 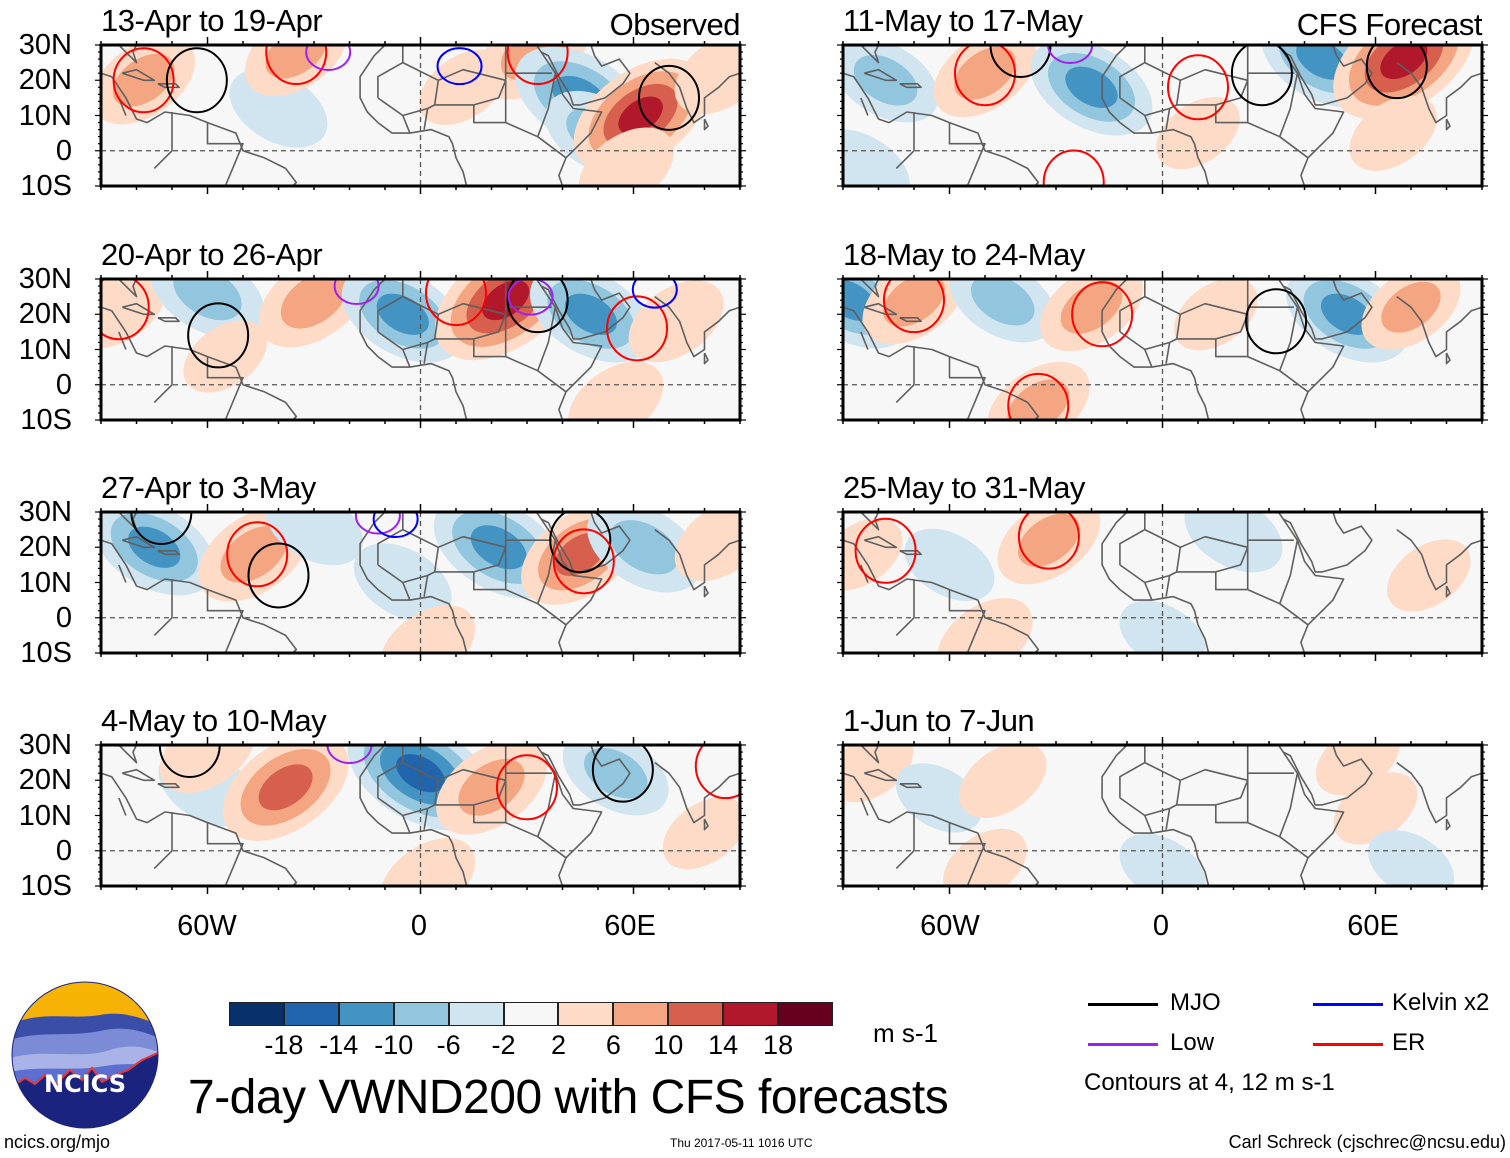 I want to click on colorbar-tick-label: 6, so click(x=613, y=1045).